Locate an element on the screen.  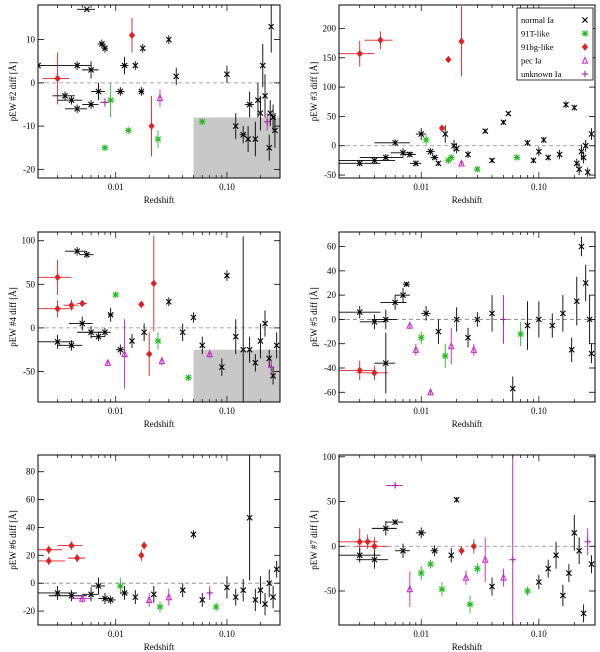
y-tick-label: 60 is located at coordinates (332, 247).